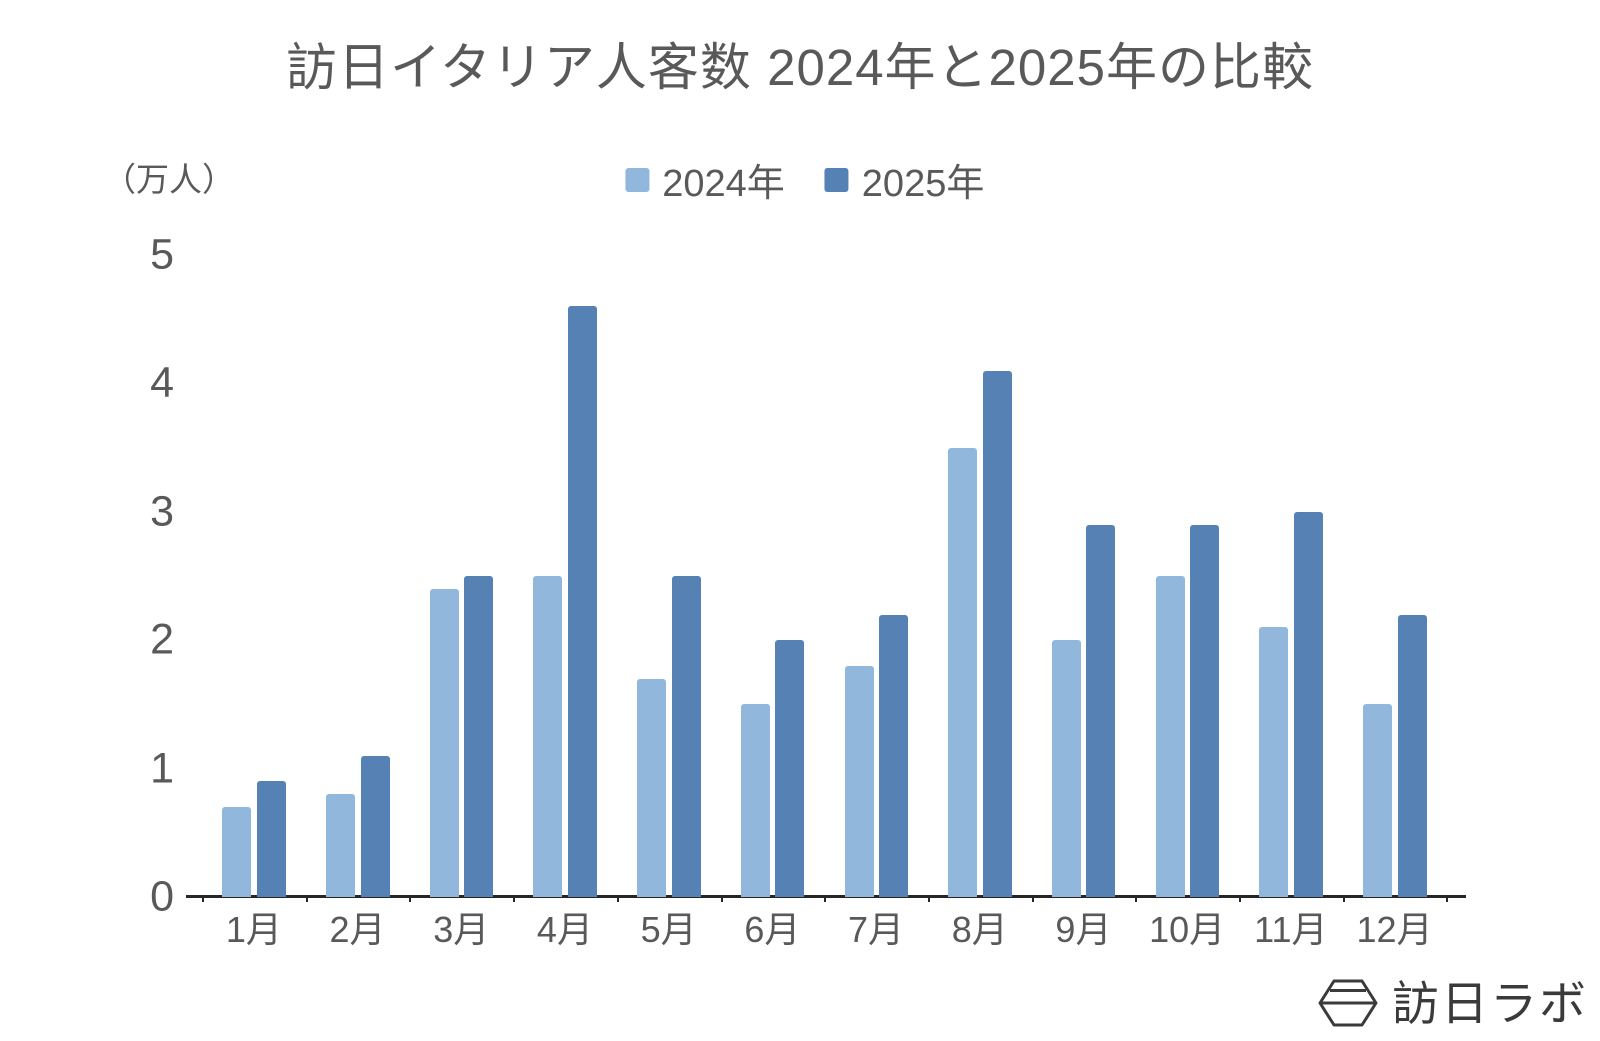 The image size is (1600, 1041). Describe the element at coordinates (790, 768) in the screenshot. I see `bar-2025年-6月` at that location.